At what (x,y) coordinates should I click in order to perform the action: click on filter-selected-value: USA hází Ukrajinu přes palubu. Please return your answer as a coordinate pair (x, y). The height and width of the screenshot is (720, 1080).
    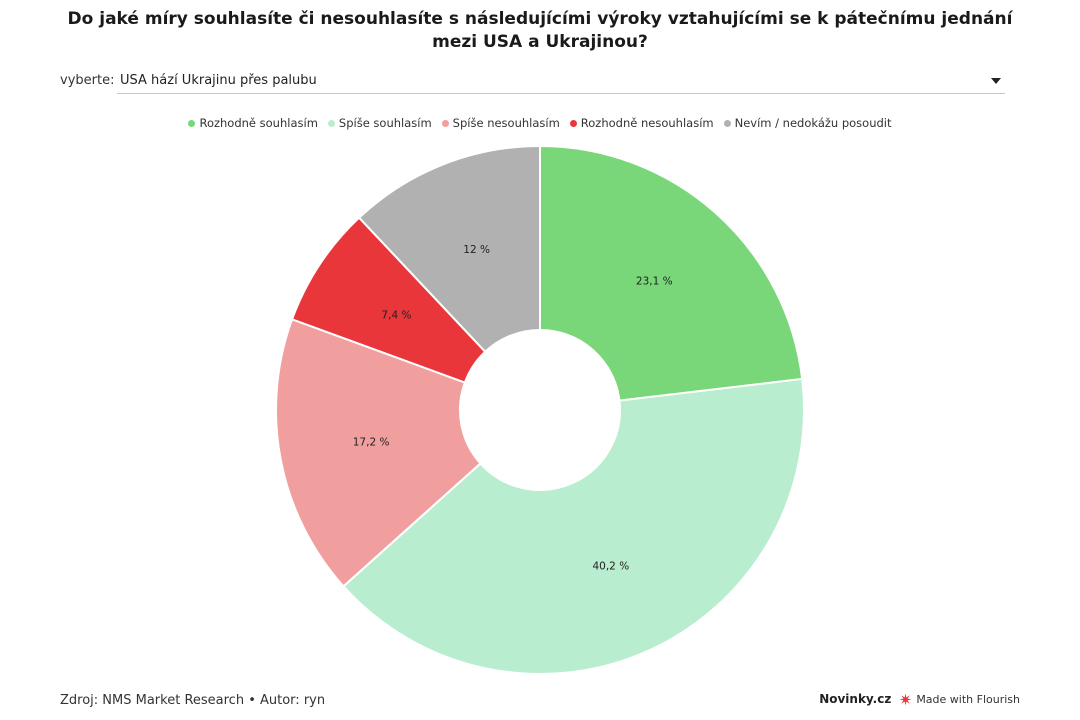
    Looking at the image, I should click on (218, 80).